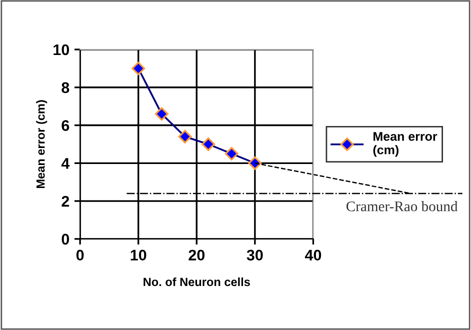  What do you see at coordinates (138, 255) in the screenshot?
I see `x-tick-label: 10` at bounding box center [138, 255].